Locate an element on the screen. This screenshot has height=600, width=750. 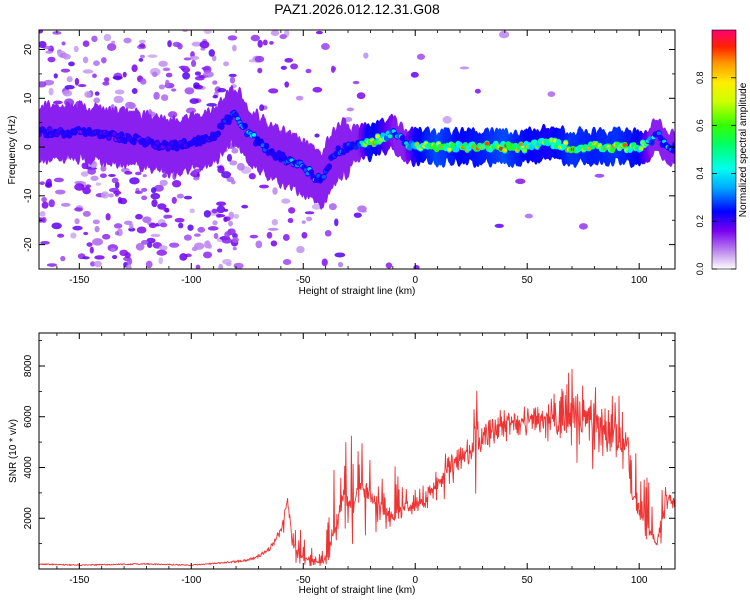
colorbar-tick-label: 0.0 is located at coordinates (700, 269).